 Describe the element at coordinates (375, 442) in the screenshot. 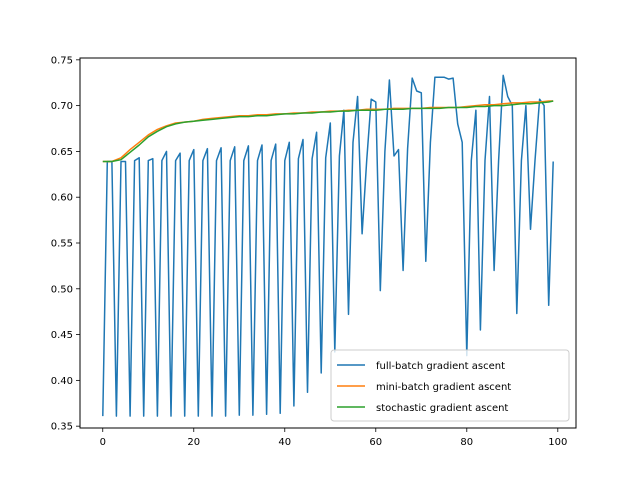

I see `x-tick-label: 60` at that location.